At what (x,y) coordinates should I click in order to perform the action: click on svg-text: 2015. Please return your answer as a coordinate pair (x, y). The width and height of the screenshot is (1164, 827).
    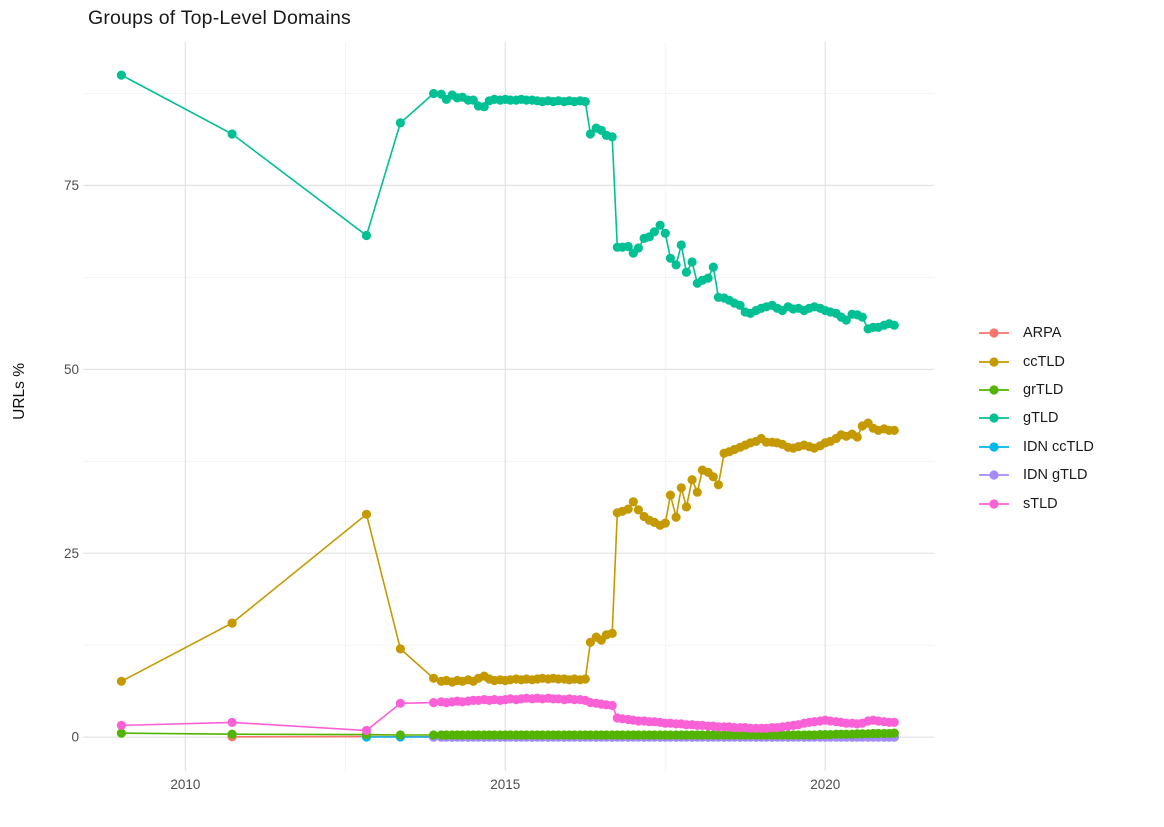
    Looking at the image, I should click on (505, 784).